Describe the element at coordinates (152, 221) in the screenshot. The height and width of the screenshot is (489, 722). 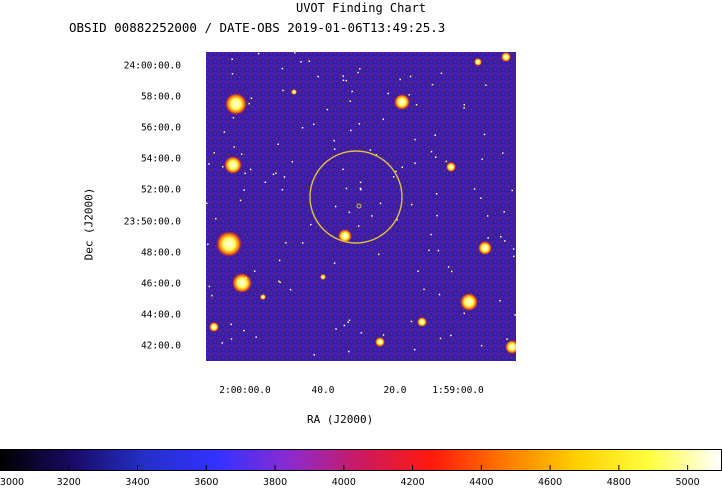
I see `y-tick-label: 23:50:00.0` at that location.